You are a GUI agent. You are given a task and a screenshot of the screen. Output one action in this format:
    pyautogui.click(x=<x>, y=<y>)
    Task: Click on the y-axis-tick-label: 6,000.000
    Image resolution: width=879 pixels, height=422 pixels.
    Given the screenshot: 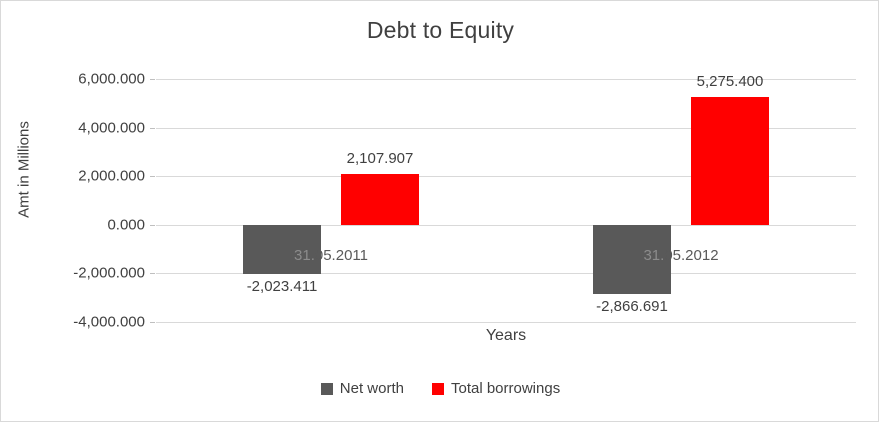 What is the action you would take?
    pyautogui.click(x=111, y=79)
    